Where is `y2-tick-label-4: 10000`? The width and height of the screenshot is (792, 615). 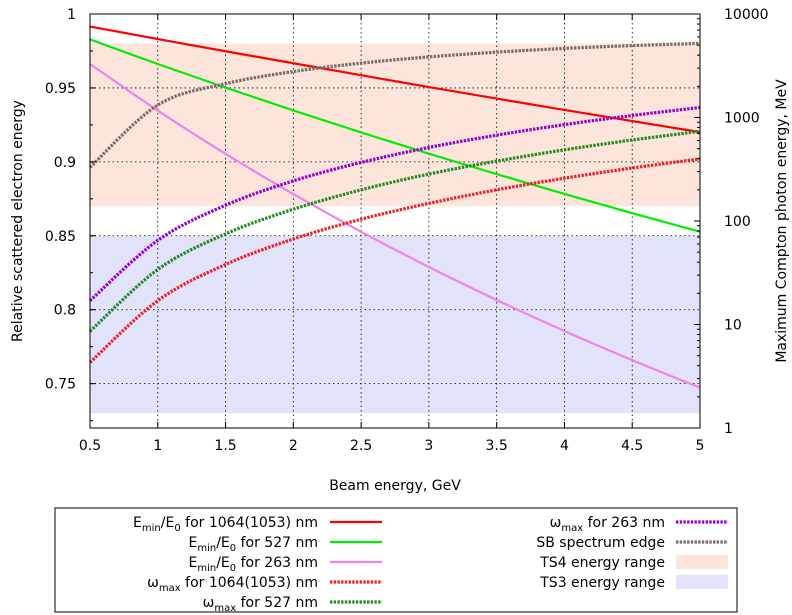
y2-tick-label-4: 10000 is located at coordinates (746, 15).